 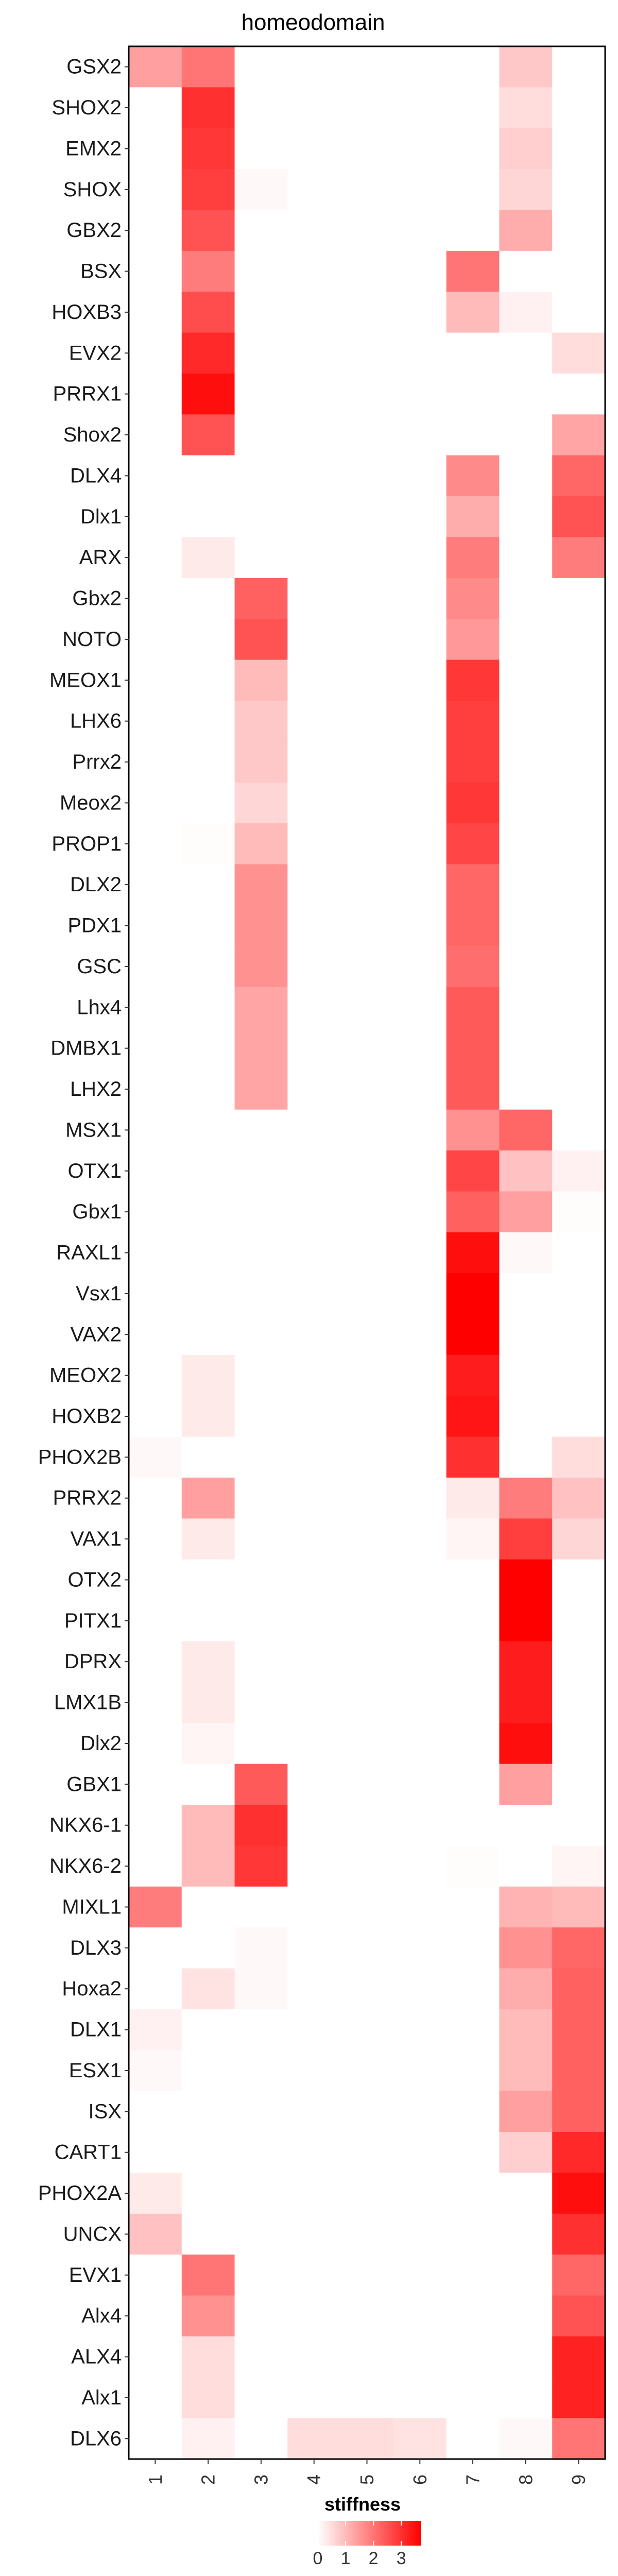 What do you see at coordinates (101, 271) in the screenshot?
I see `row-label: BSX` at bounding box center [101, 271].